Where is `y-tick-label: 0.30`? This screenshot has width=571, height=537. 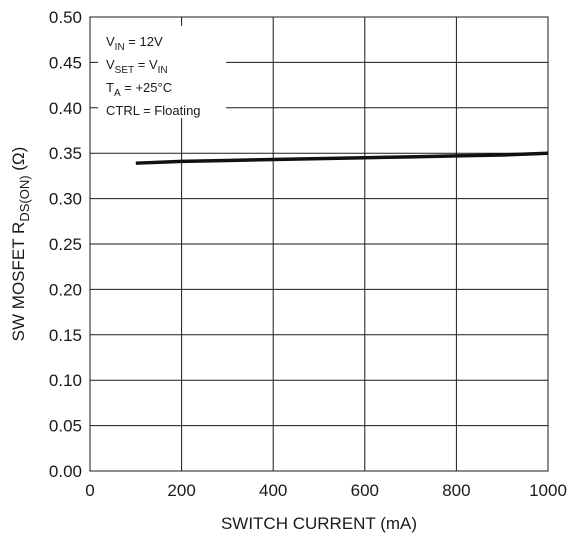 y-tick-label: 0.30 is located at coordinates (65, 199).